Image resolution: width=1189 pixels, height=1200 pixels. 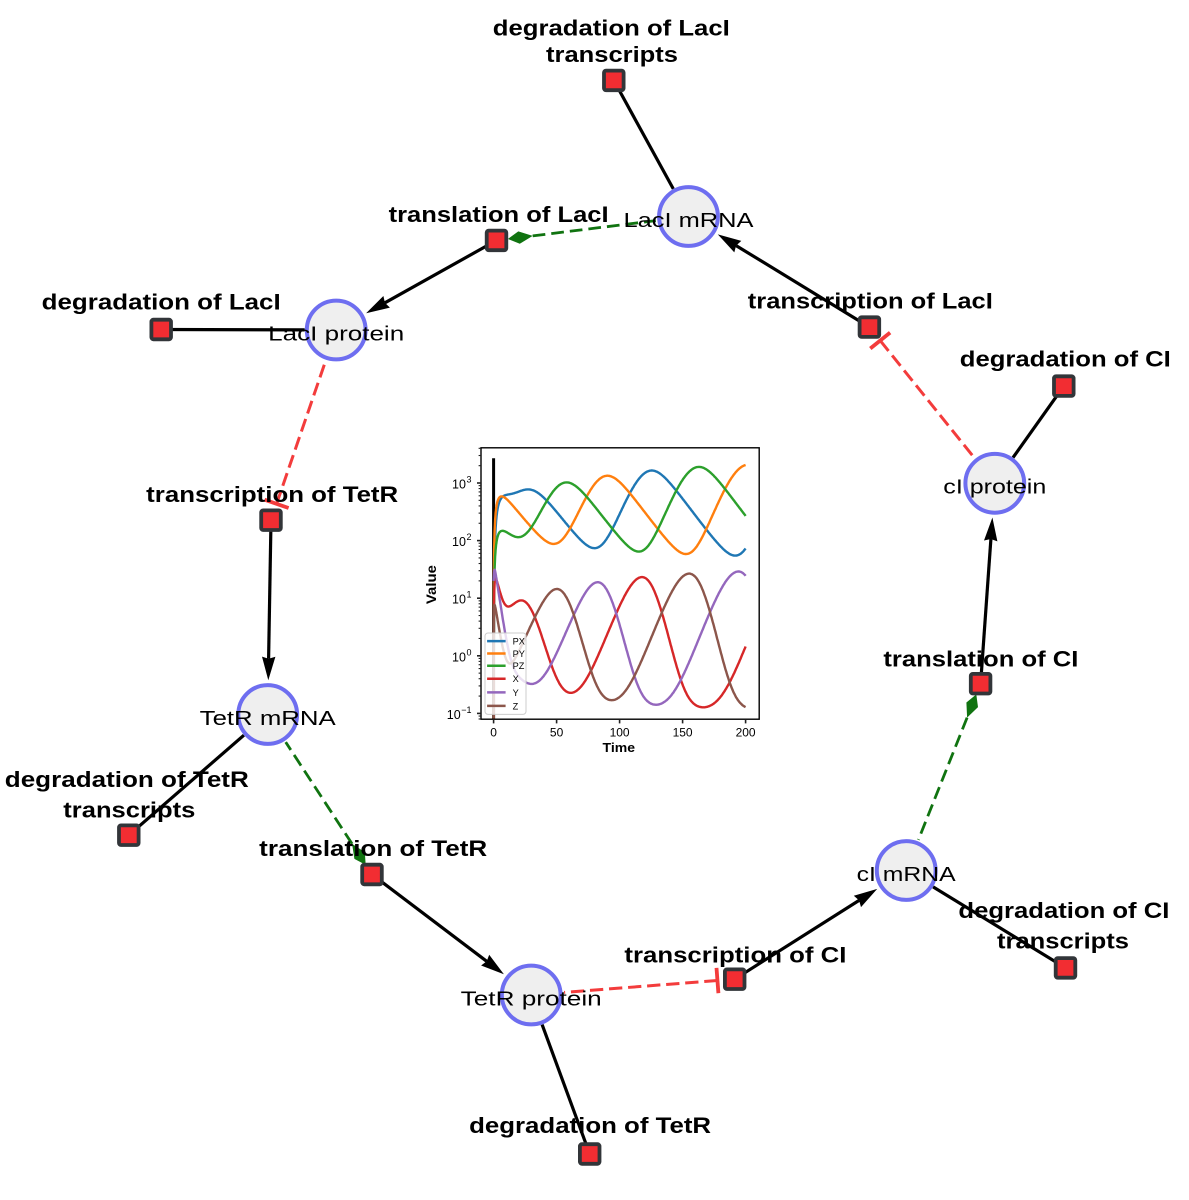 What do you see at coordinates (907, 875) in the screenshot?
I see `svg-text: cI mRNA` at bounding box center [907, 875].